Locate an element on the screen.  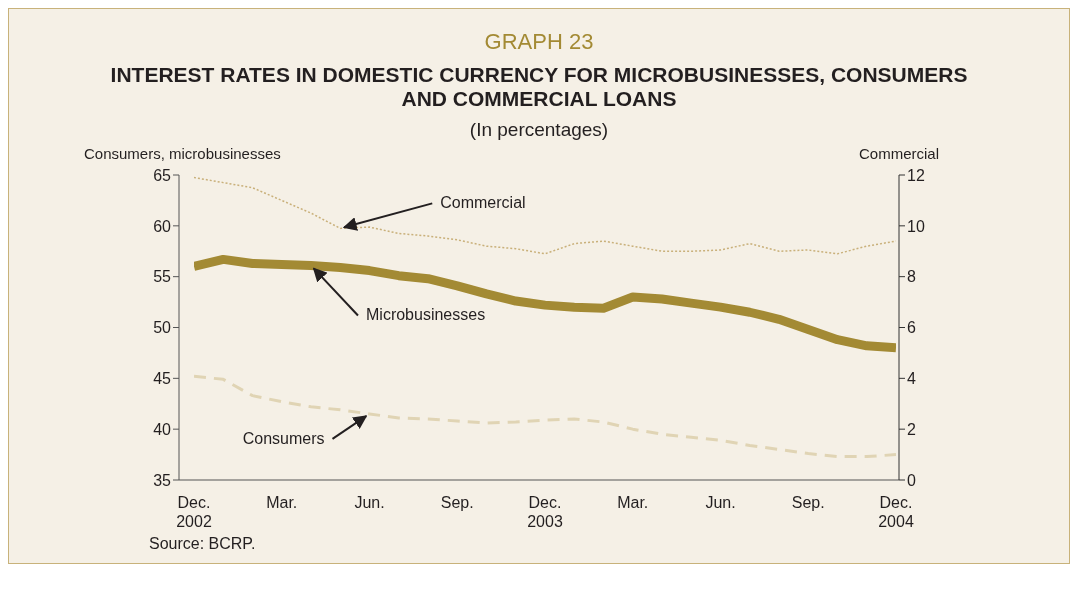
x-tick-label: Dec. 2002 is located at coordinates (194, 512).